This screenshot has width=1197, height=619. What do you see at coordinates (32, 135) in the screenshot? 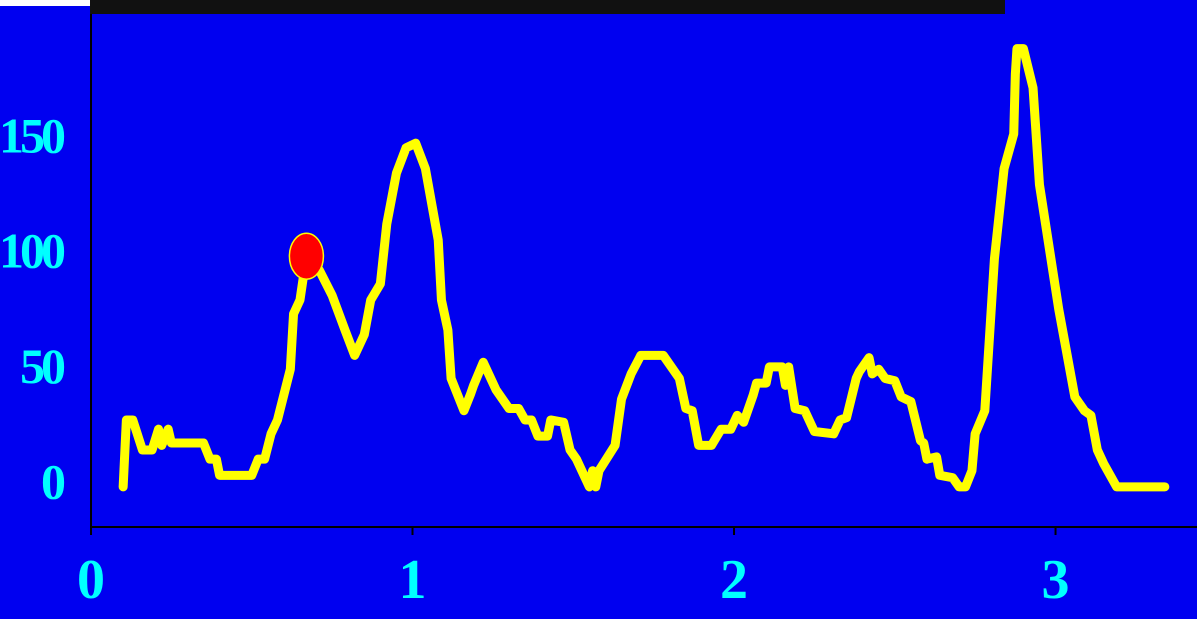
I see `y-tick-label: 150` at bounding box center [32, 135].